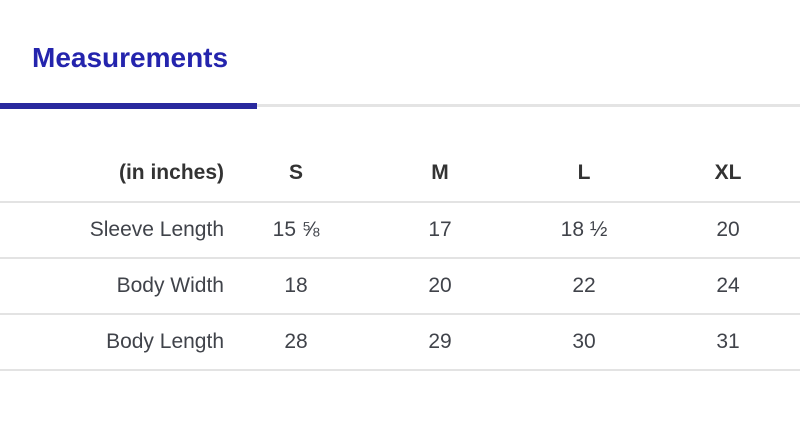  I want to click on table-row-sleeve-length: Sleeve Length 15 ⅝ 17 18 ½ 20, so click(400, 230).